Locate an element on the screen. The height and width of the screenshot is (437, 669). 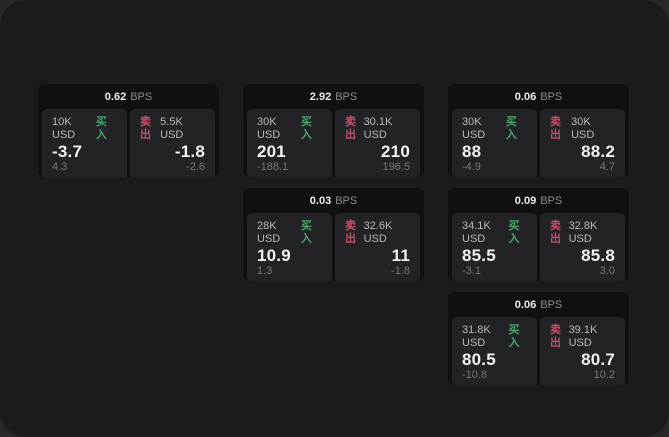
buy-price: 80.5 is located at coordinates (479, 359).